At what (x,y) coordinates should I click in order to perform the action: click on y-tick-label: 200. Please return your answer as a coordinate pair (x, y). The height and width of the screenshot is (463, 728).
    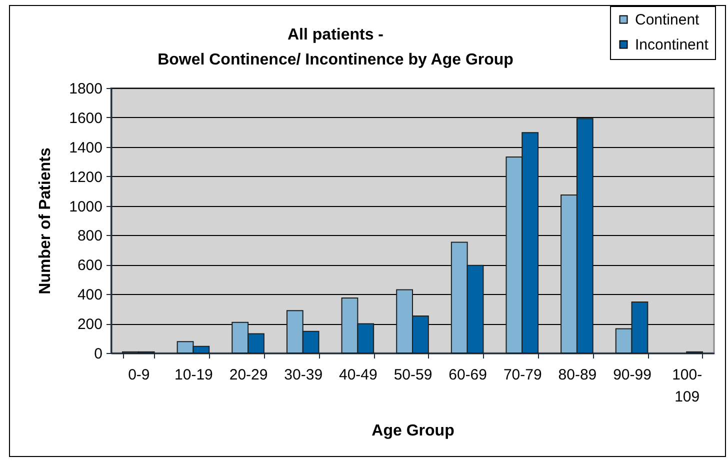
    Looking at the image, I should click on (89, 325).